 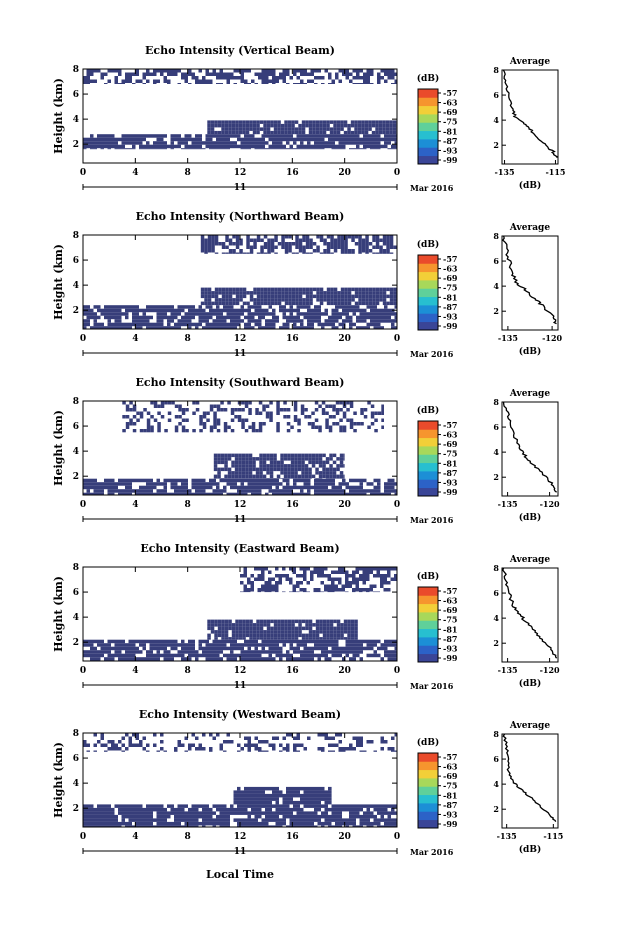 I want to click on colorbar-swatch, so click(x=428, y=475).